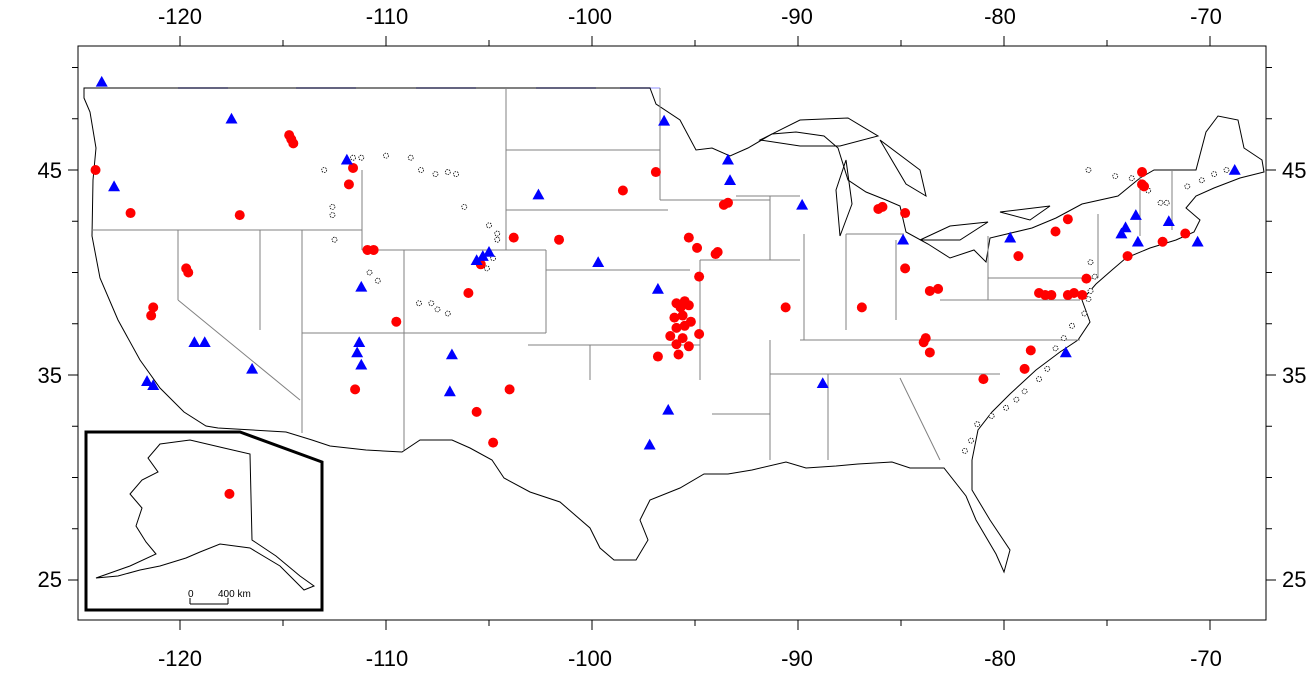 The image size is (1314, 699). What do you see at coordinates (1000, 658) in the screenshot?
I see `x-tick-label-bottom: -80` at bounding box center [1000, 658].